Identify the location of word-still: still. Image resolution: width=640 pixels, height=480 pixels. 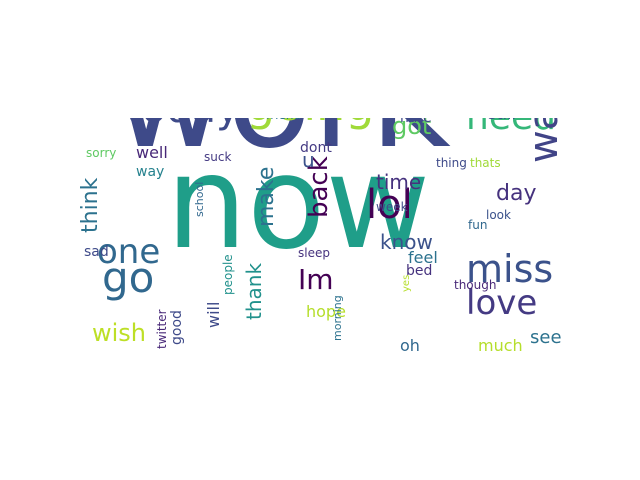
(502, 120).